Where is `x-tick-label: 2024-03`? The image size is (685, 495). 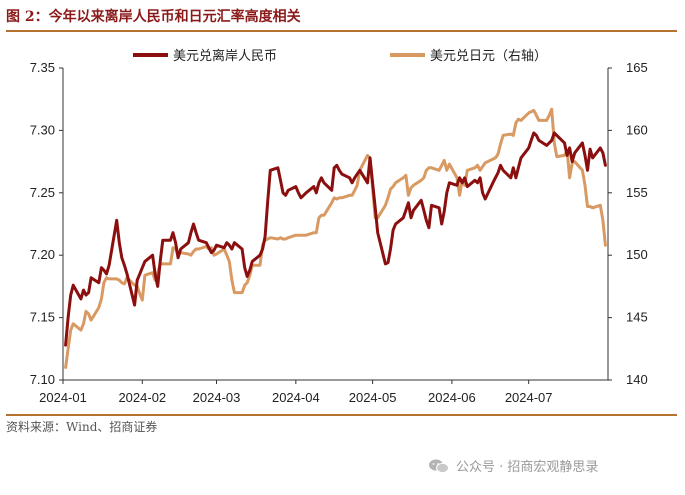 x-tick-label: 2024-03 is located at coordinates (217, 397).